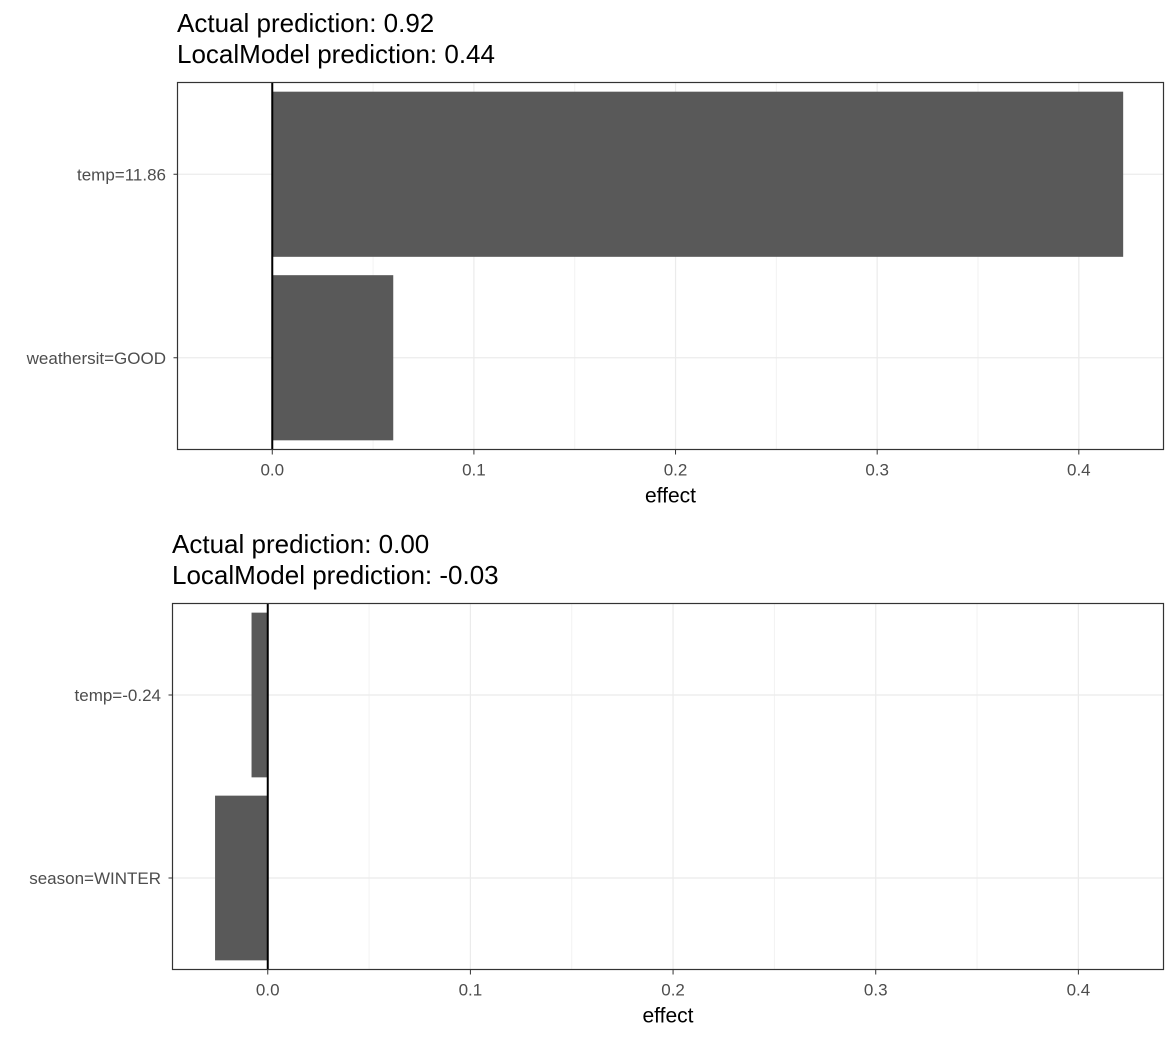 This screenshot has height=1041, width=1176. I want to click on chart1-title-line2: LocalModel prediction: 0.44, so click(336, 54).